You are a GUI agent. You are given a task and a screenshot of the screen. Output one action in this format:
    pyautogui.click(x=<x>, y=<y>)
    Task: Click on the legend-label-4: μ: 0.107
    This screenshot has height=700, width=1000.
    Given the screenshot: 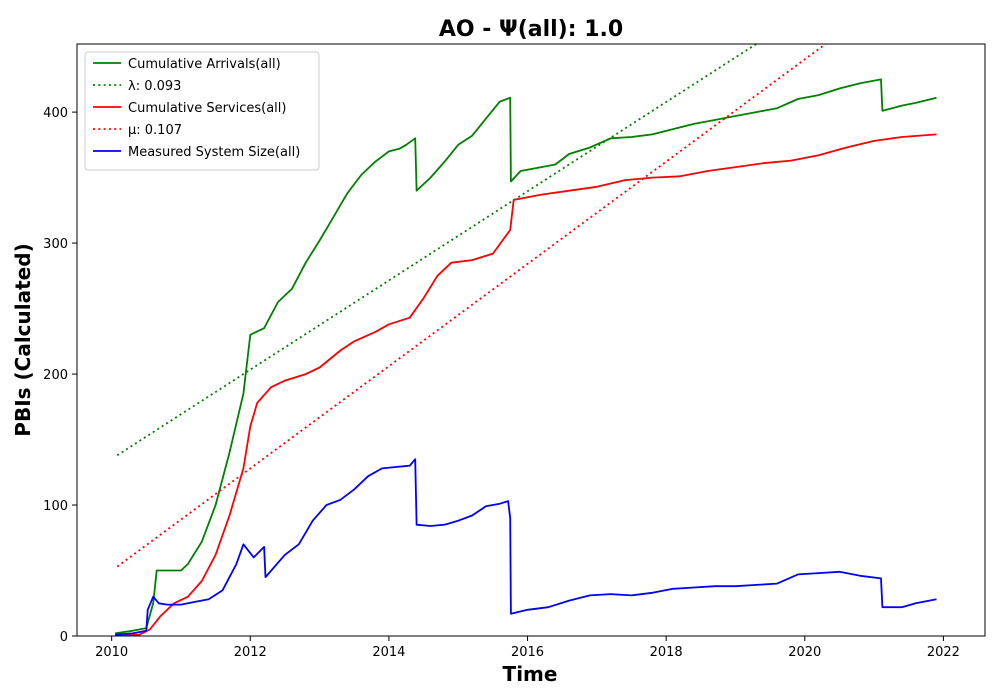 What is the action you would take?
    pyautogui.click(x=155, y=130)
    